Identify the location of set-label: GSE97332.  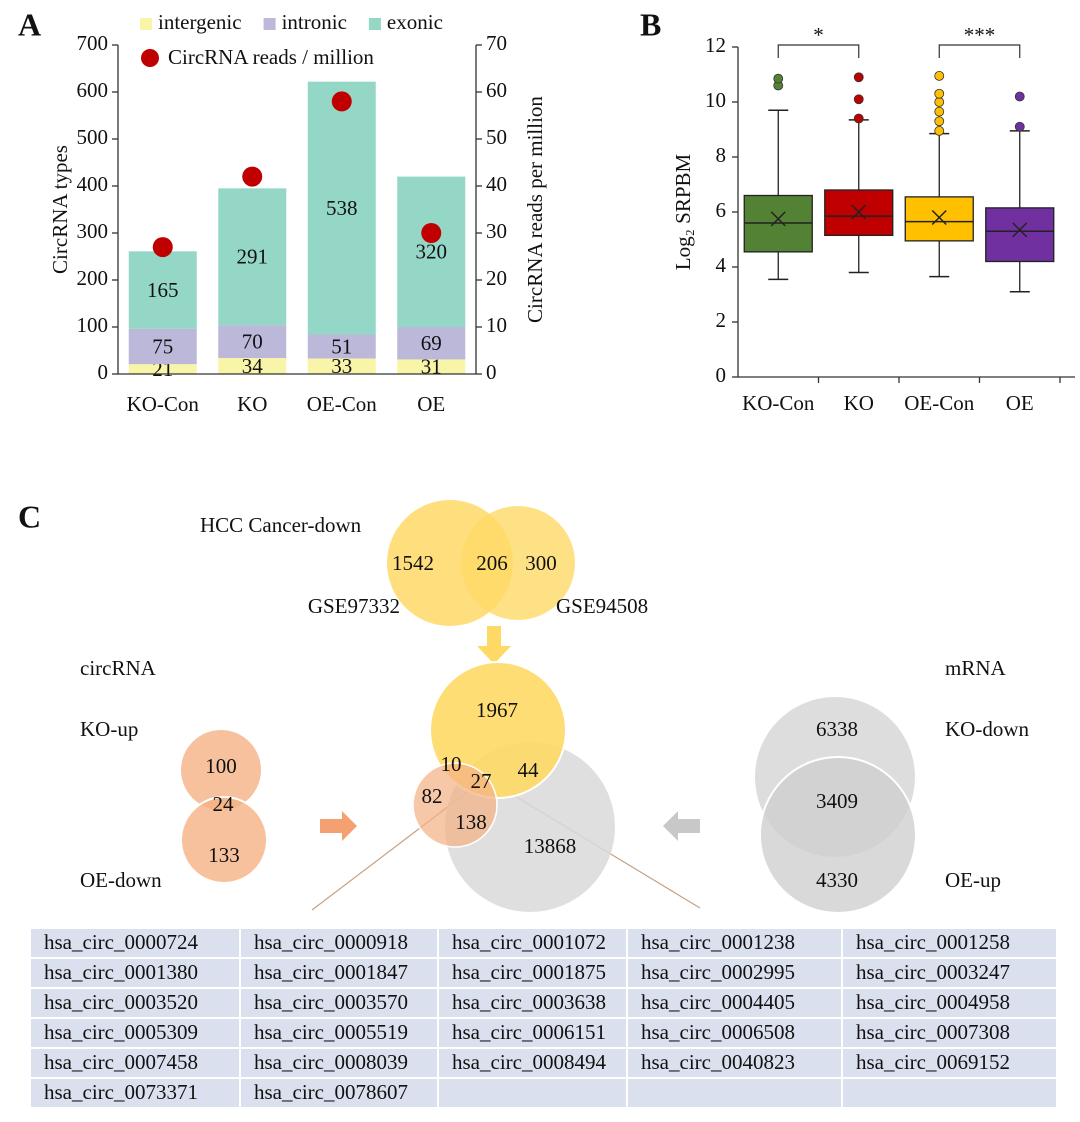
(354, 606).